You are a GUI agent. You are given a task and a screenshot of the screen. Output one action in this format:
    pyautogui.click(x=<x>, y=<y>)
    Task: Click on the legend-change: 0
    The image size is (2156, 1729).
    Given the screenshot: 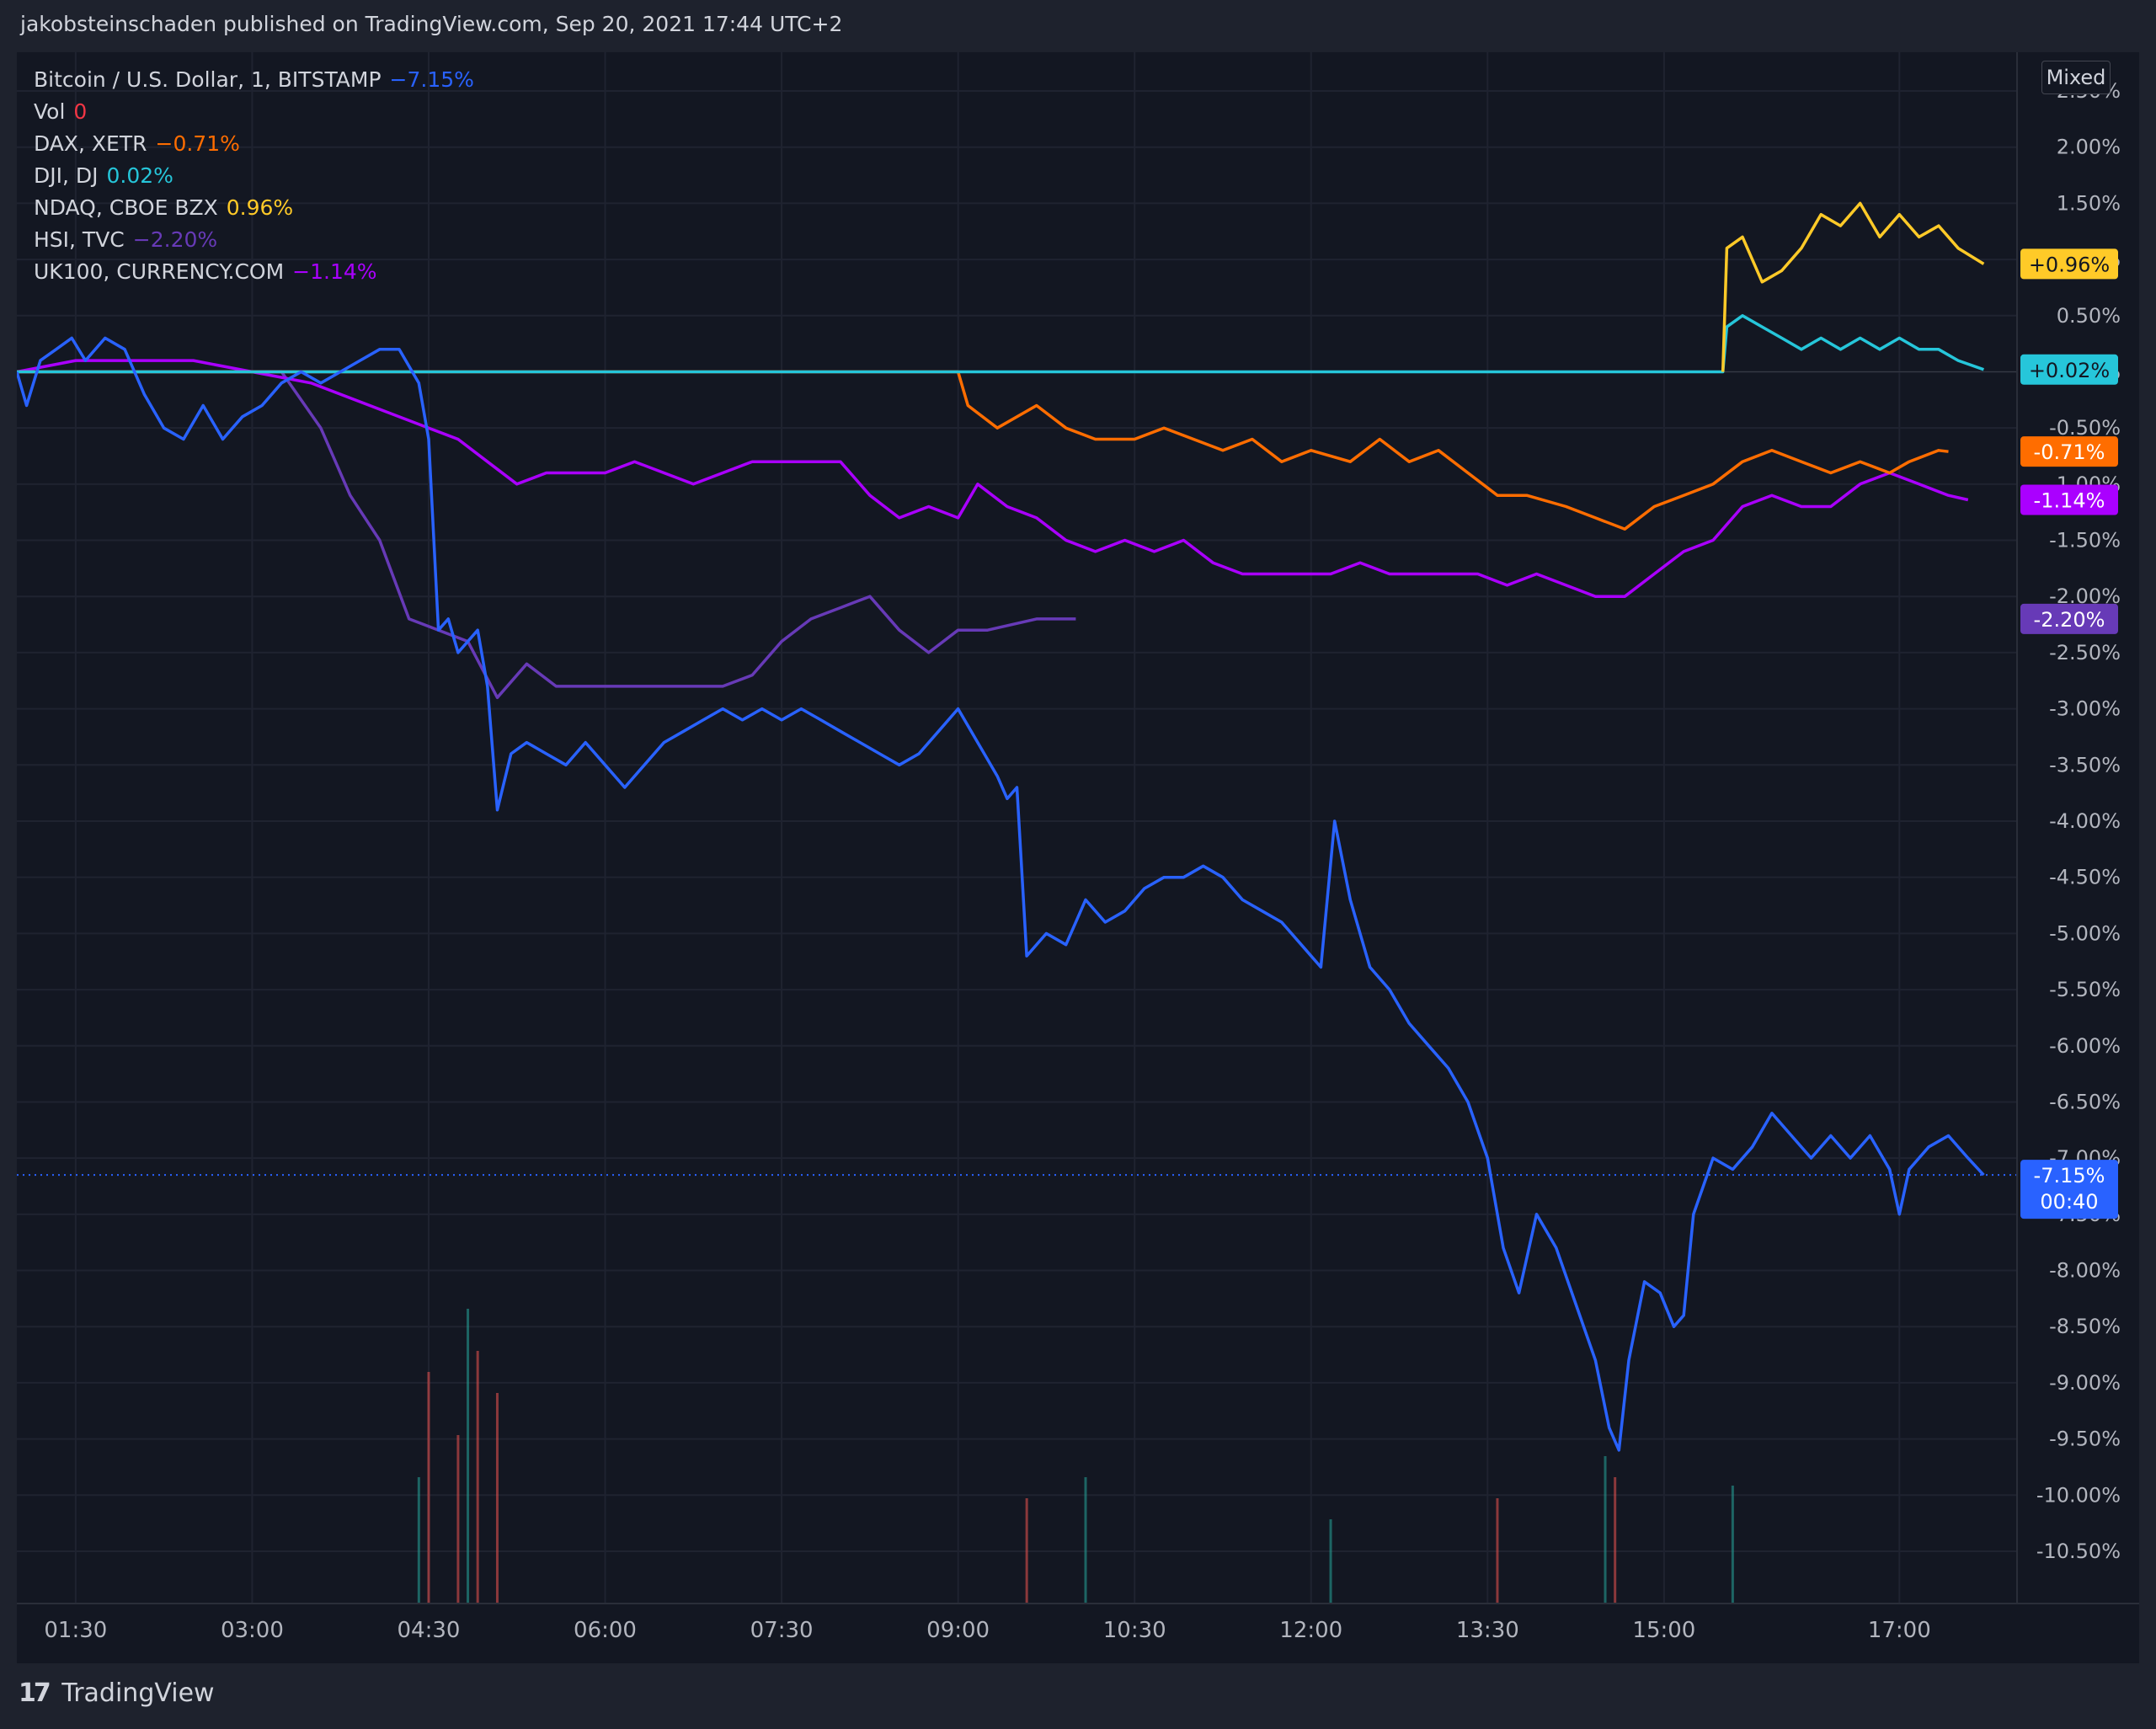 What is the action you would take?
    pyautogui.click(x=80, y=111)
    